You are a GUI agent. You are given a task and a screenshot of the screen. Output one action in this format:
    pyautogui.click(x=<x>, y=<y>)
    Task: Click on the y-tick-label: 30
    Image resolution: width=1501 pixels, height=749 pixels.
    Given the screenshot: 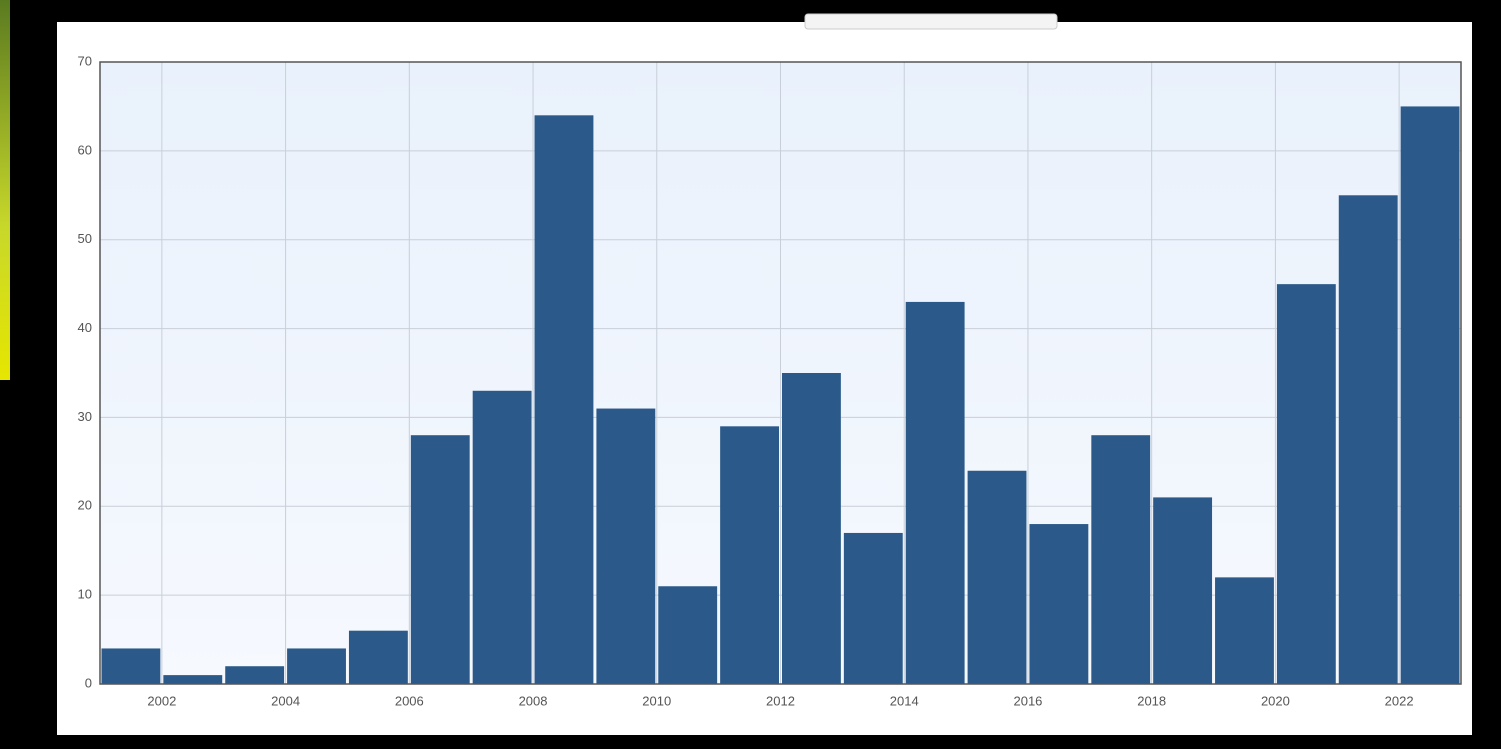 What is the action you would take?
    pyautogui.click(x=85, y=416)
    